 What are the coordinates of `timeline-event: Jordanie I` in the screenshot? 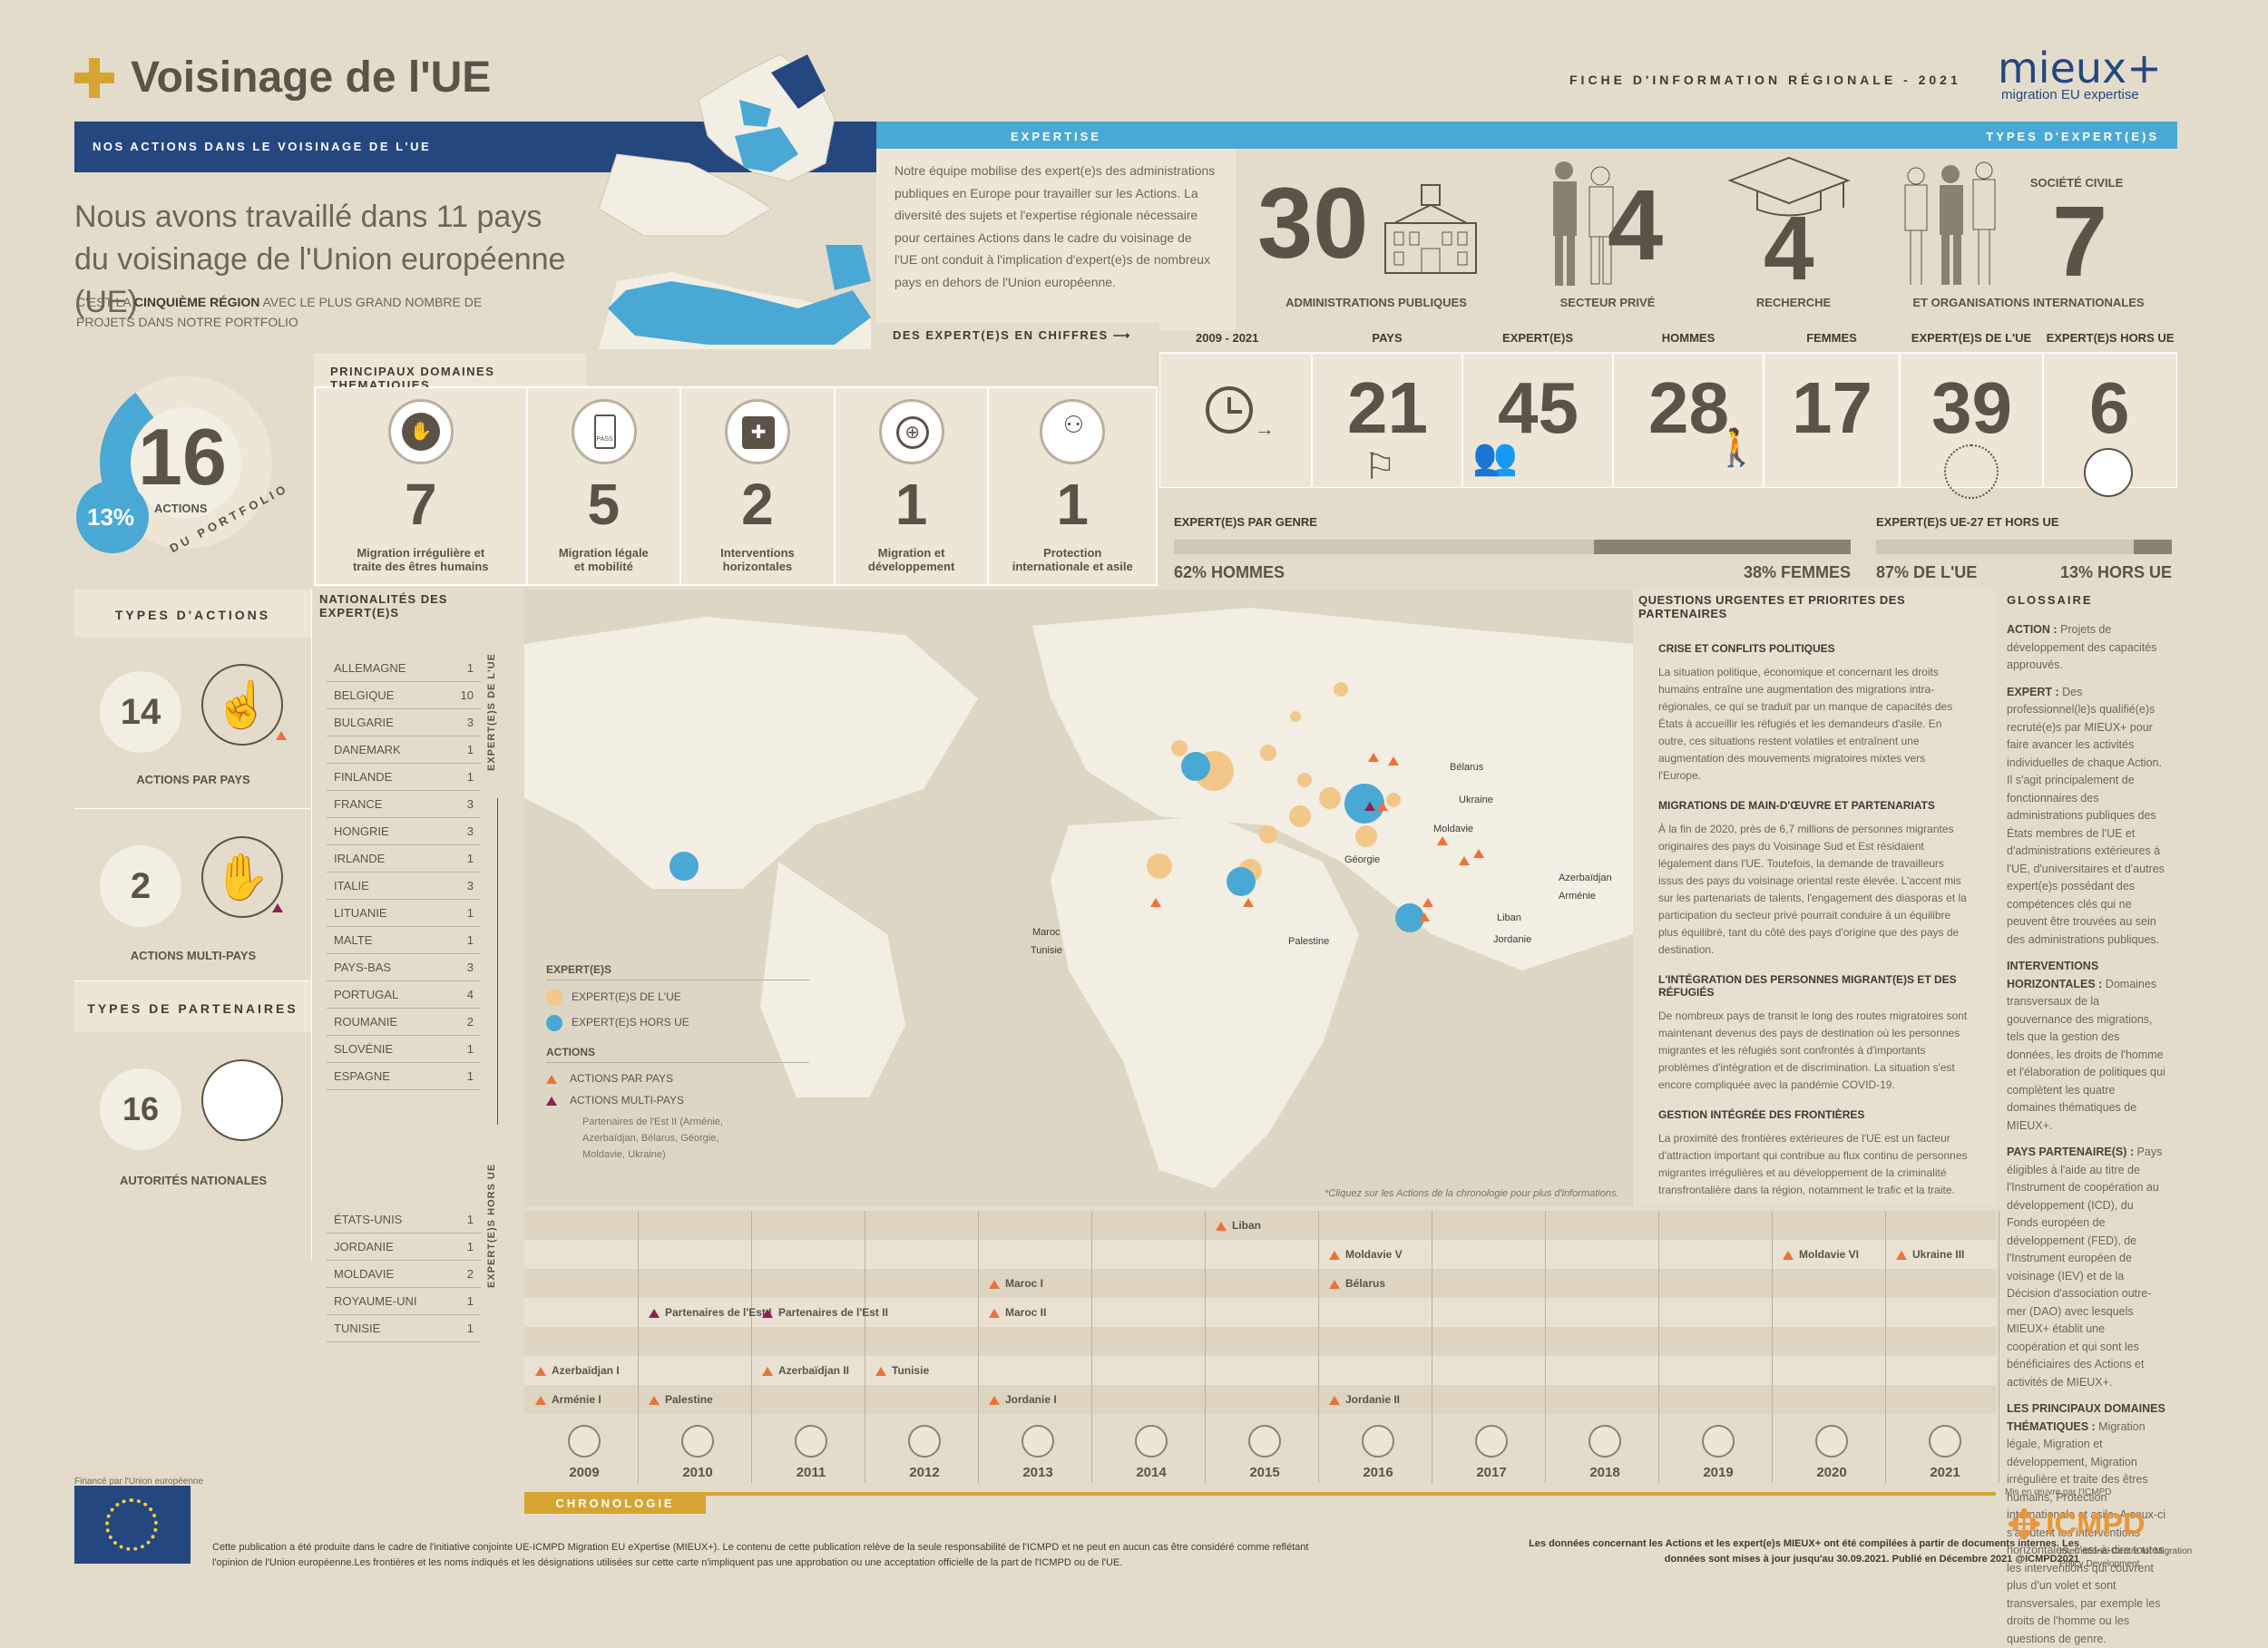 It's located at (1023, 1399).